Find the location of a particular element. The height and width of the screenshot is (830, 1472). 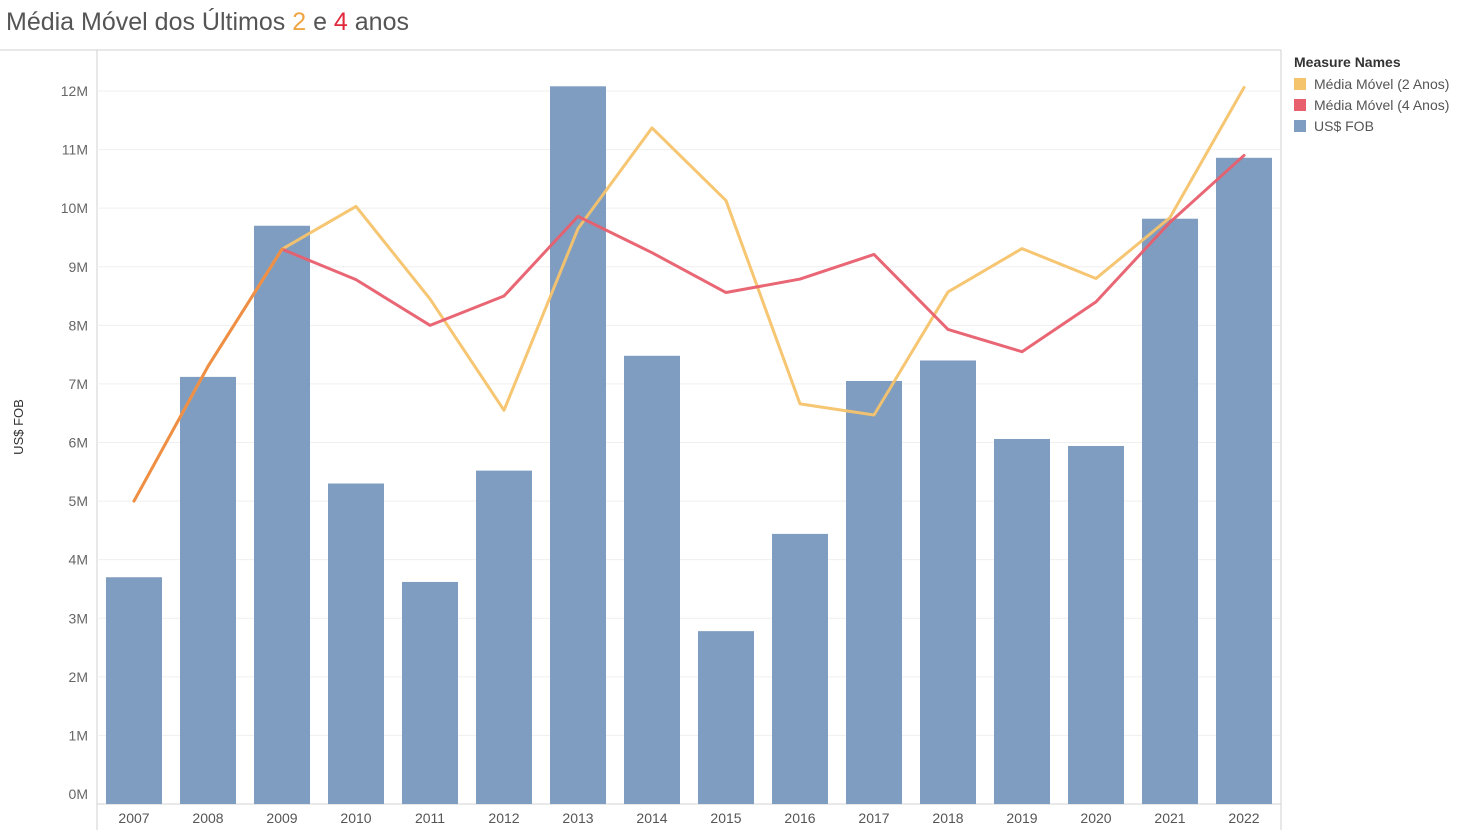

y-tick-label: 5M is located at coordinates (78, 501).